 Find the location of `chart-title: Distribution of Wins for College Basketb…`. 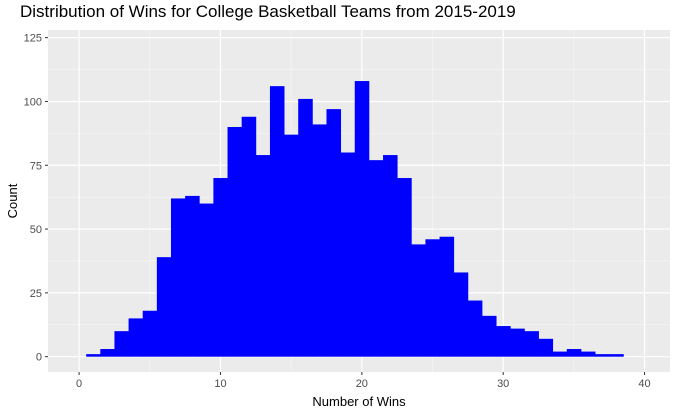

chart-title: Distribution of Wins for College Basketb… is located at coordinates (268, 11).